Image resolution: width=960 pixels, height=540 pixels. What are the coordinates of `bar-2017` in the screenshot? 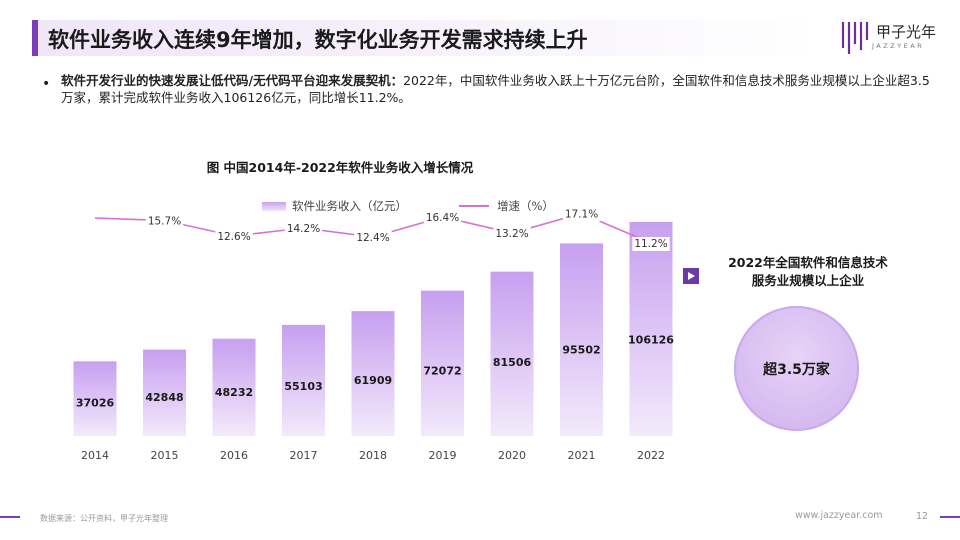 It's located at (303, 380).